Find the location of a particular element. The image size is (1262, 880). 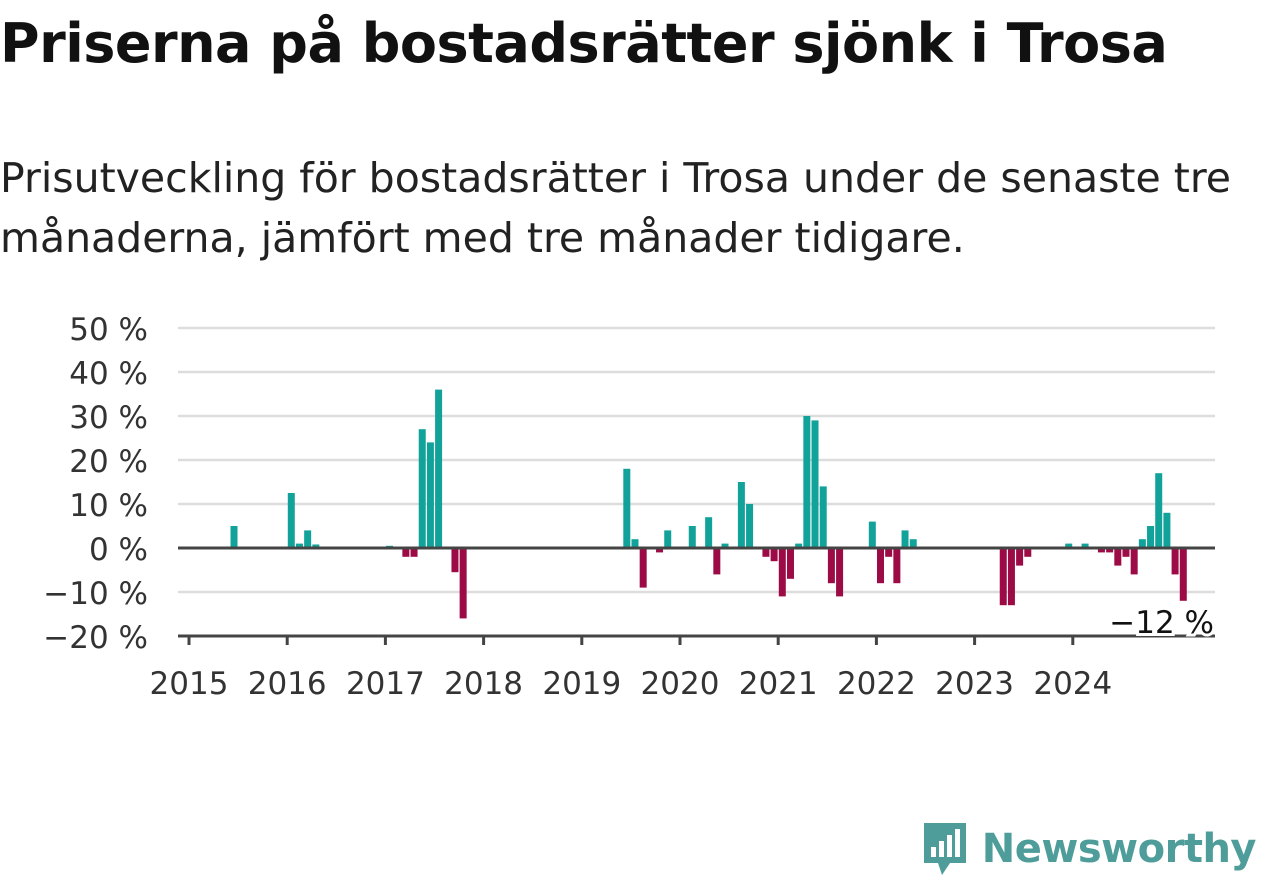

y-tick-label: 20 % is located at coordinates (108, 462).